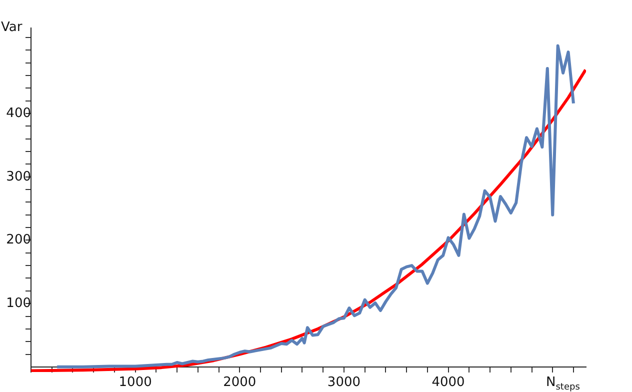  I want to click on y-tick-label: 300, so click(18, 176).